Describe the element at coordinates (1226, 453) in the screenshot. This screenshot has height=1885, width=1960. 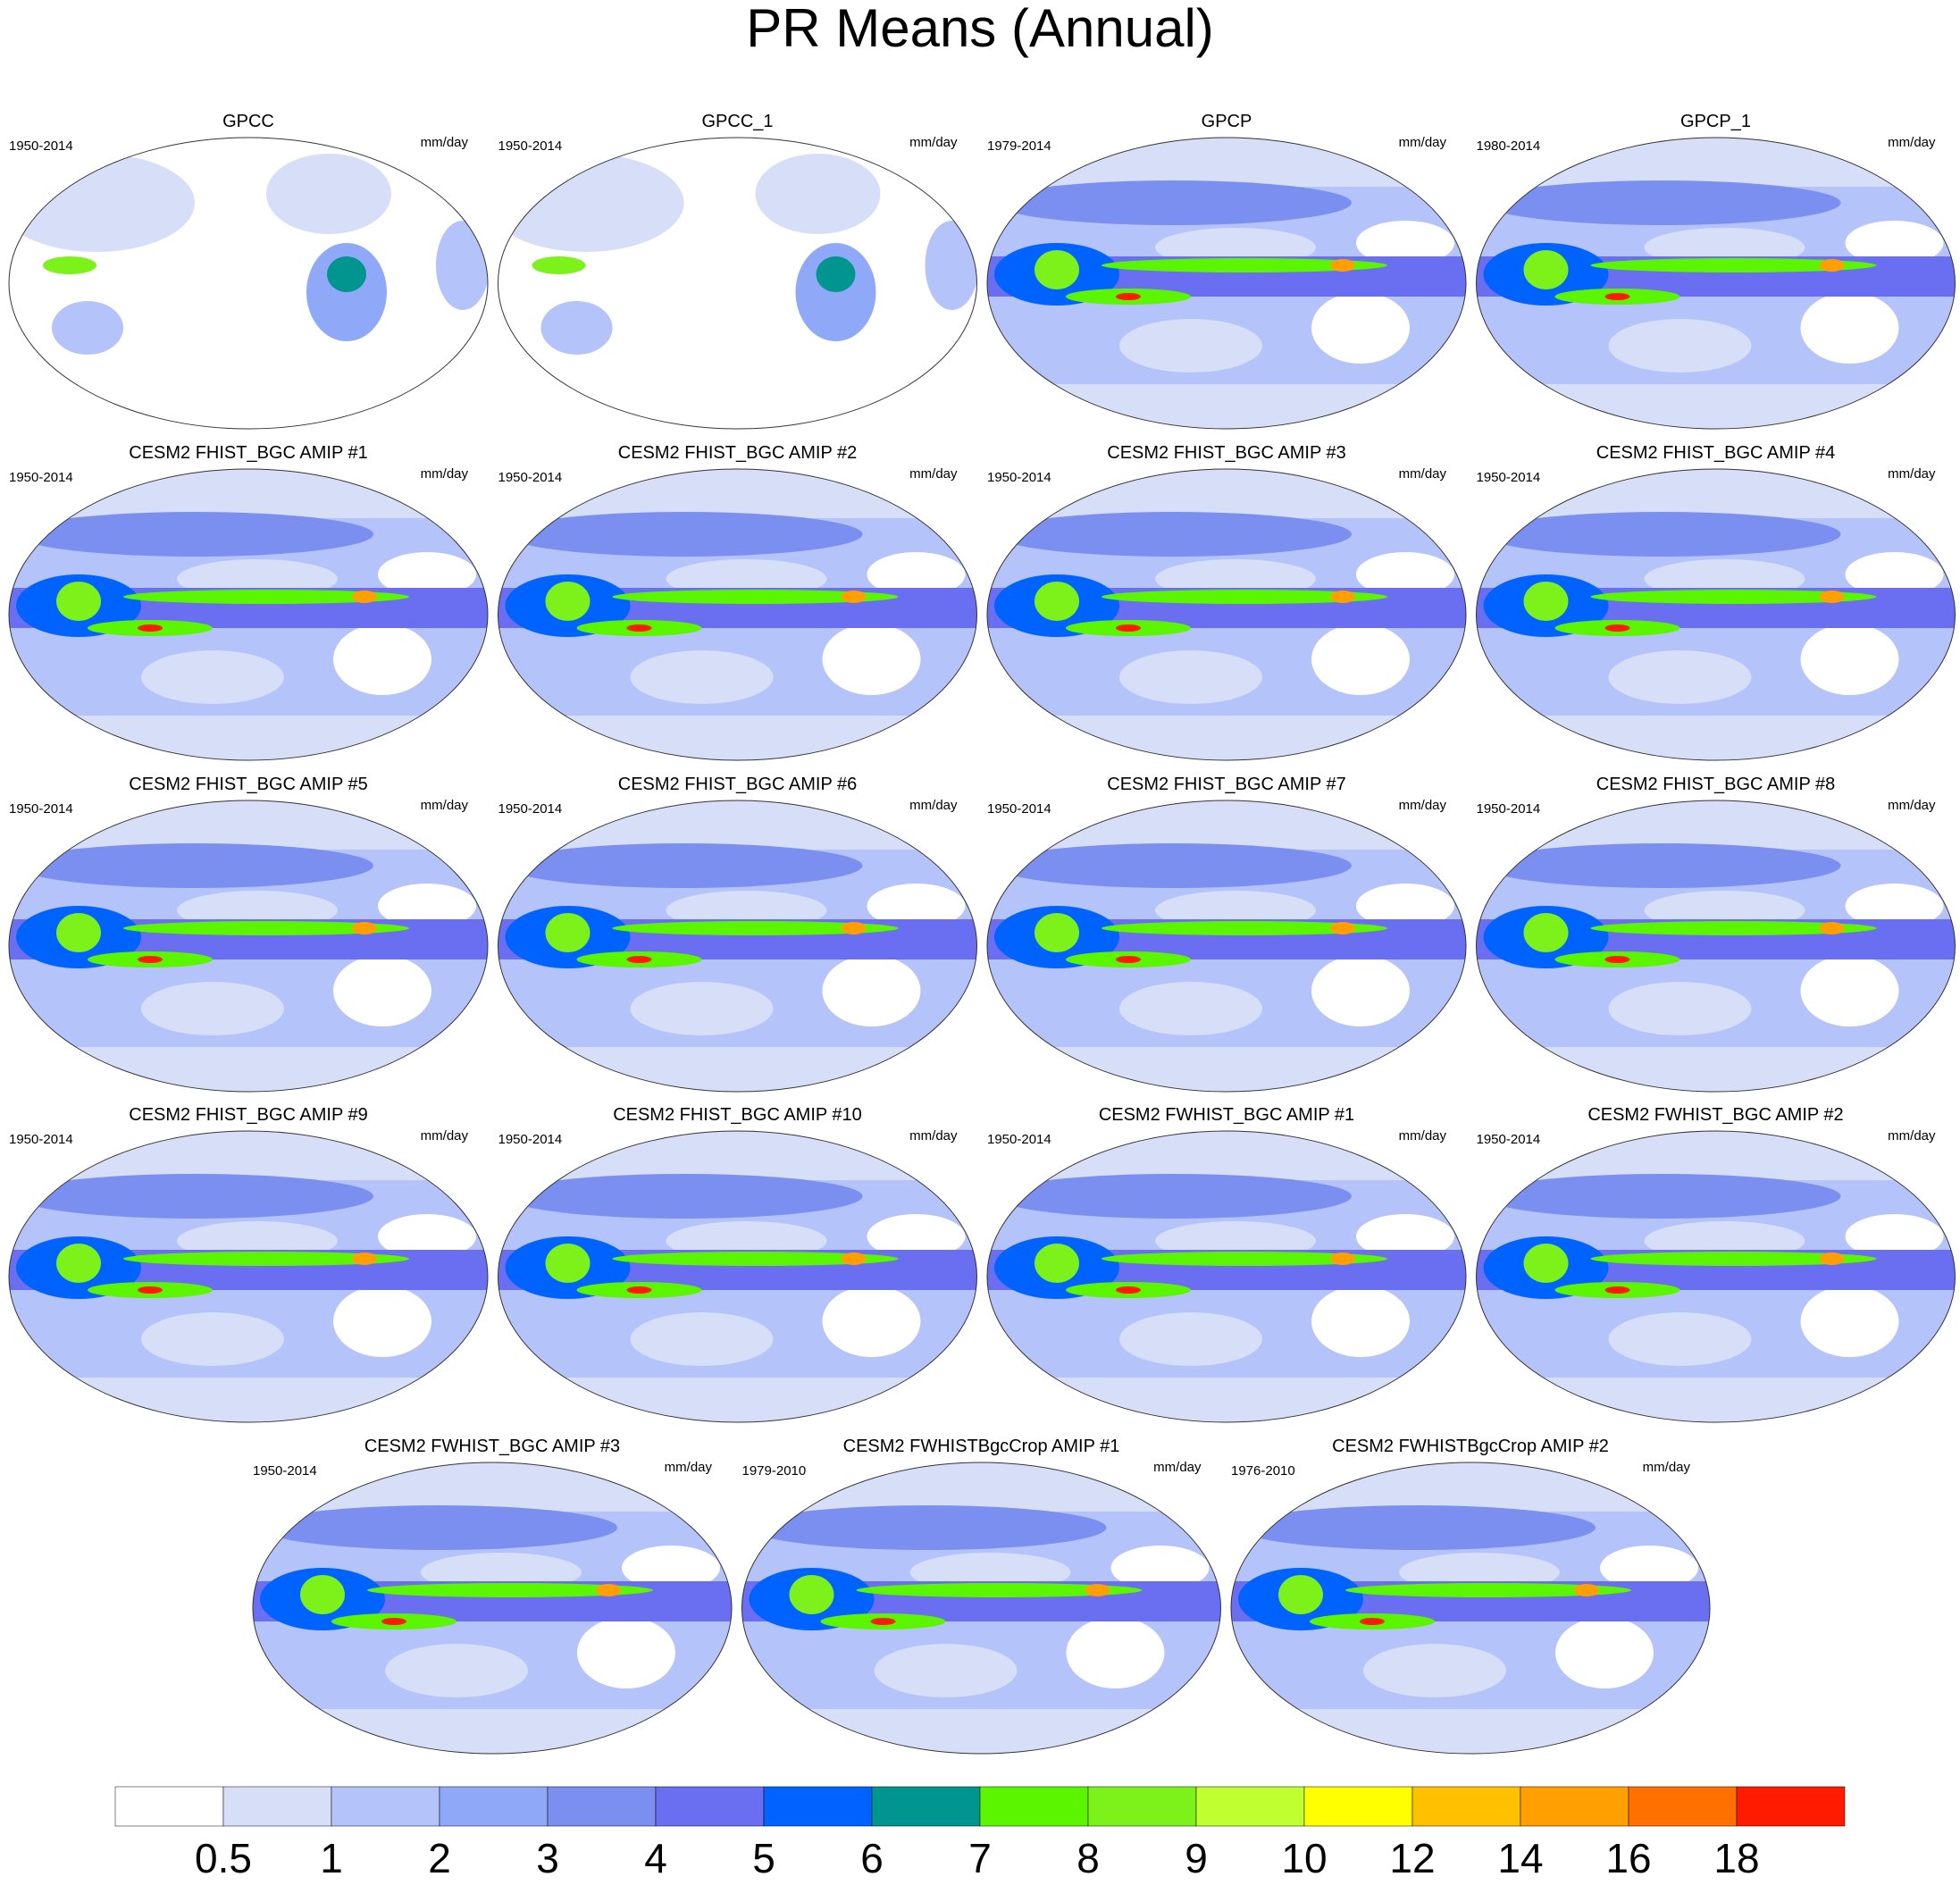
I see `panel-title: CESM2 FHIST_BGC AMIP #3` at that location.